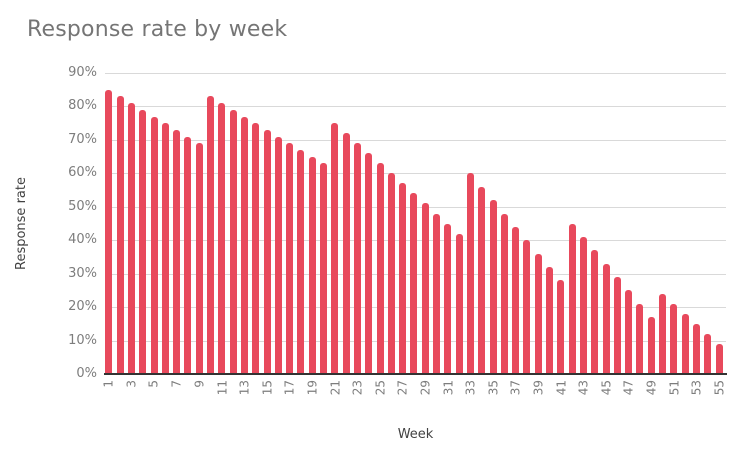  I want to click on y-tick-label: 50%, so click(82, 206).